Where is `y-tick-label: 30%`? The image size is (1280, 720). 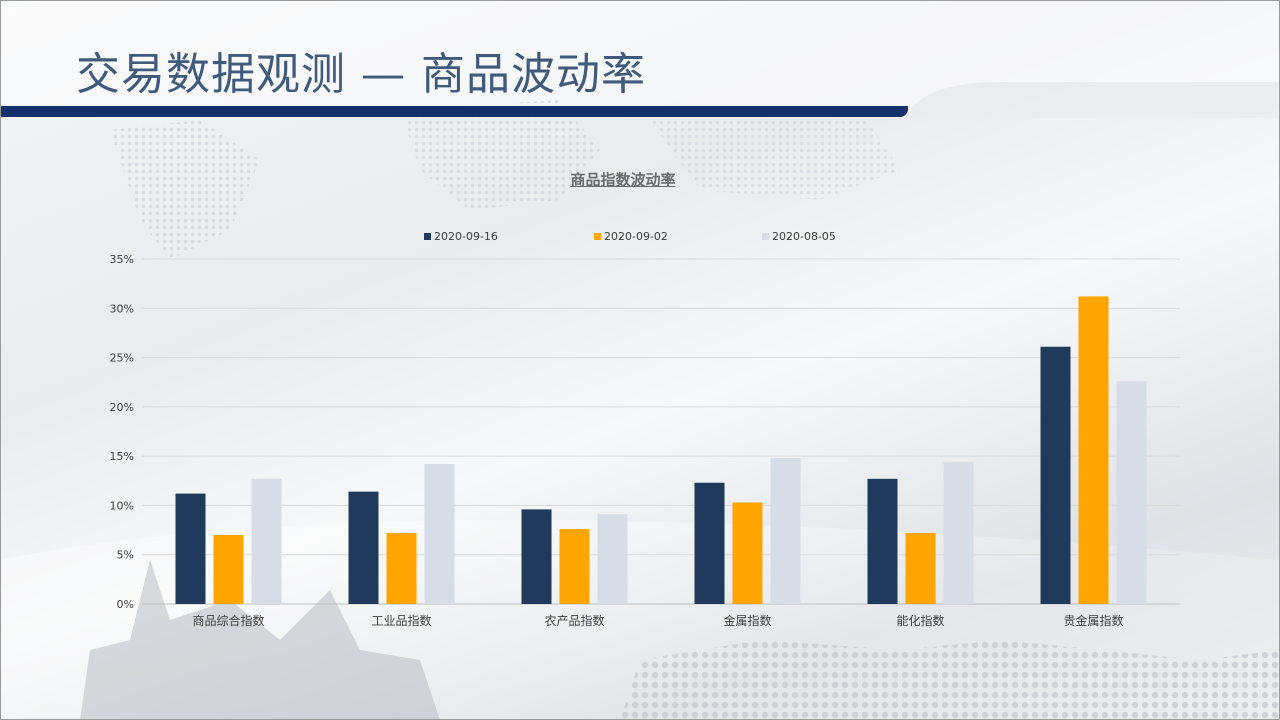 y-tick-label: 30% is located at coordinates (122, 308).